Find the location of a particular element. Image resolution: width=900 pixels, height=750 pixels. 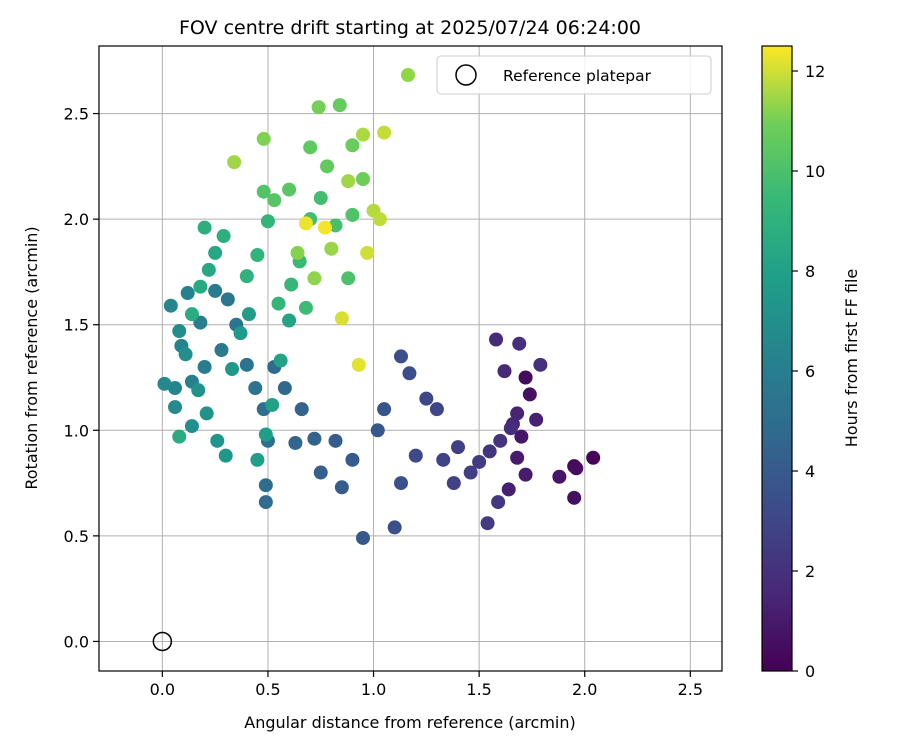

y-axis-ticks: 0.0 0.5 1.0 1.5 2.0 2.5 is located at coordinates (81, 378).